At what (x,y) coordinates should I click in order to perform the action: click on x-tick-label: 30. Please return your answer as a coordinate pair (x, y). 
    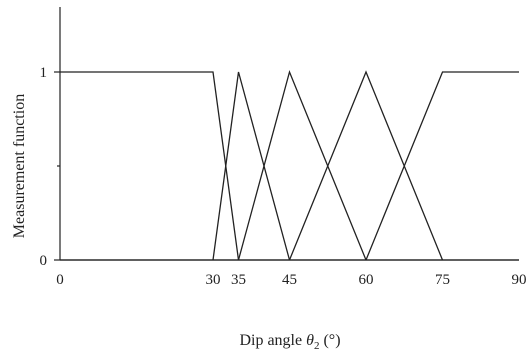
    Looking at the image, I should click on (213, 280).